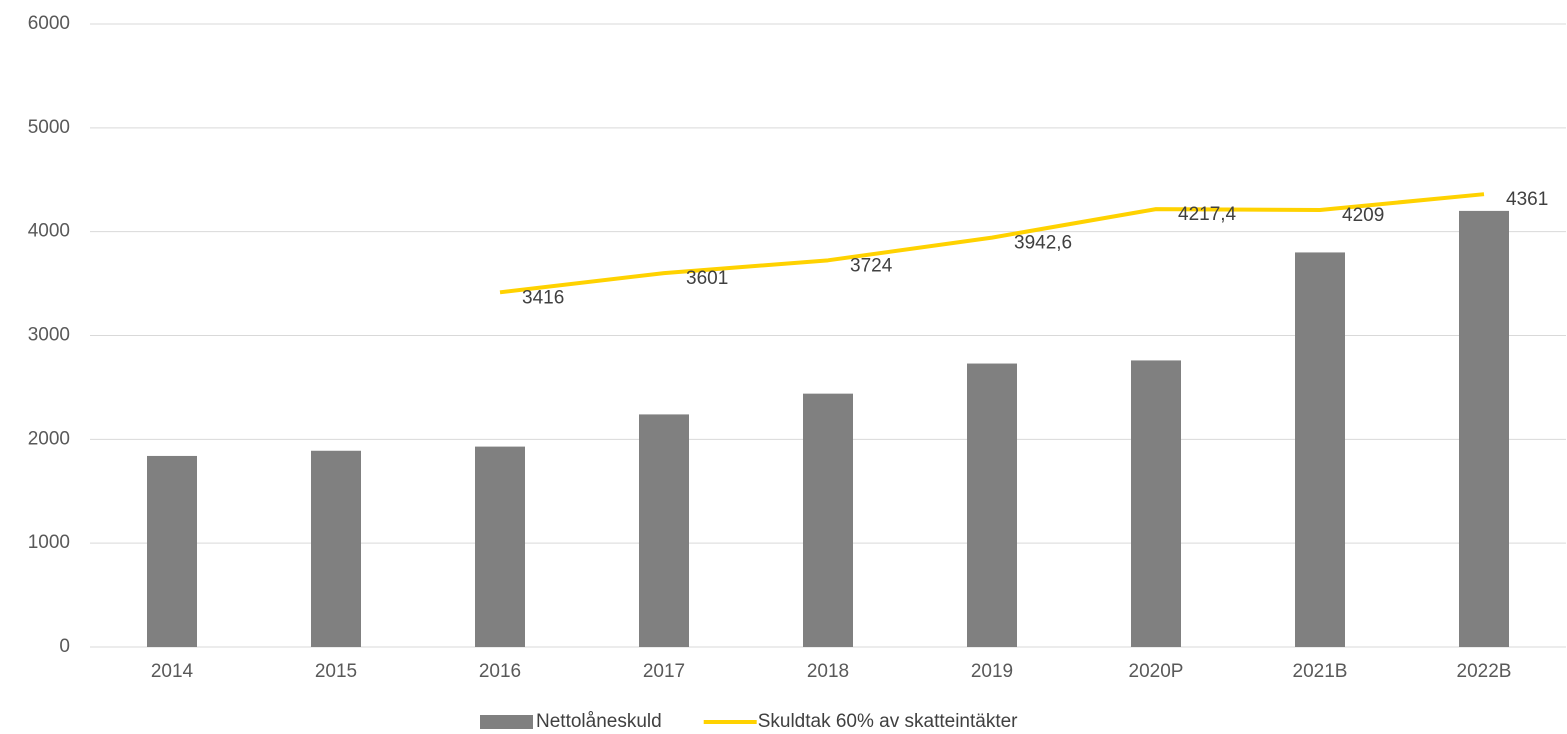  Describe the element at coordinates (49, 231) in the screenshot. I see `y-tick-label: 4000` at that location.